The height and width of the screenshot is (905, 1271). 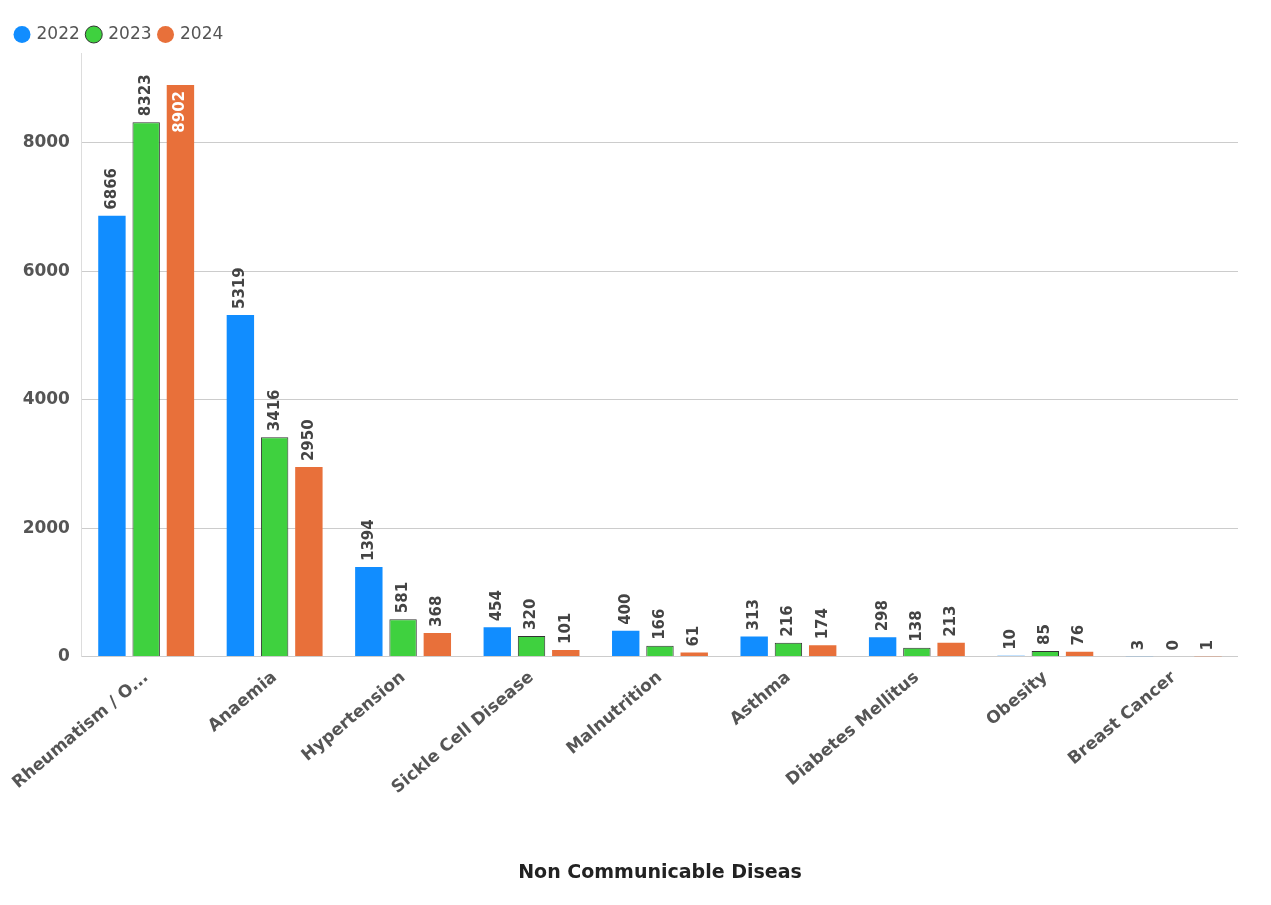 I want to click on data-label: 0, so click(x=1172, y=645).